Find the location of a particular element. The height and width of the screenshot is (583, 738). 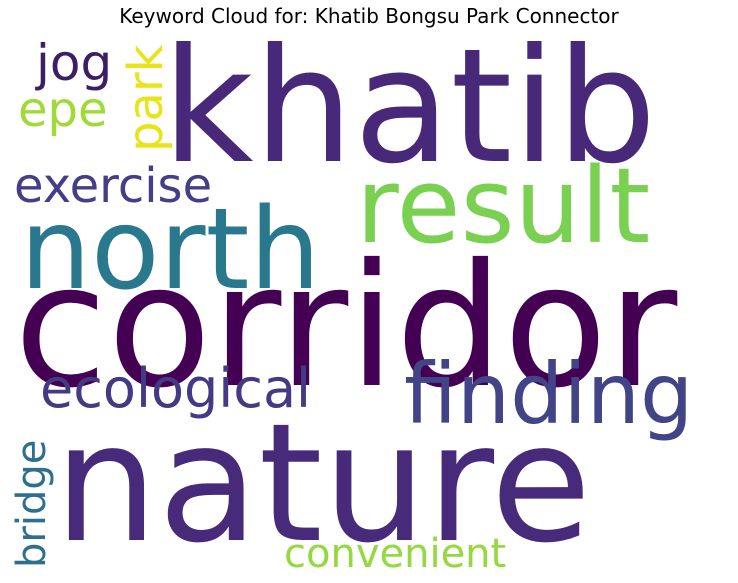

word-north: north is located at coordinates (170, 250).